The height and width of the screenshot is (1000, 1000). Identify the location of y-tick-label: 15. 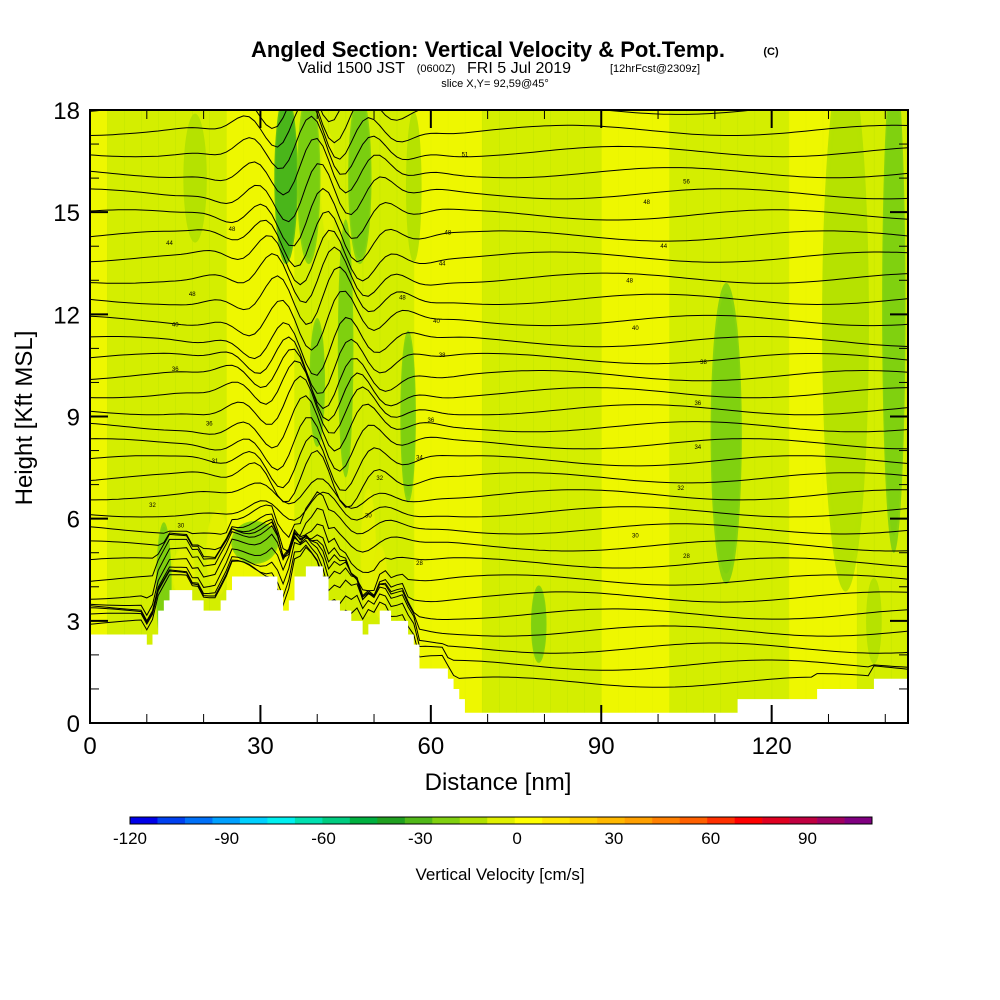
(66, 213).